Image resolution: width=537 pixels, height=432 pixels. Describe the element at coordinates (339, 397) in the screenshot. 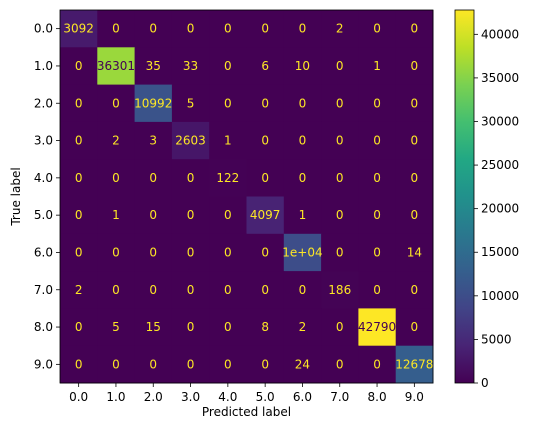

I see `x-tick-label: 7.0` at that location.